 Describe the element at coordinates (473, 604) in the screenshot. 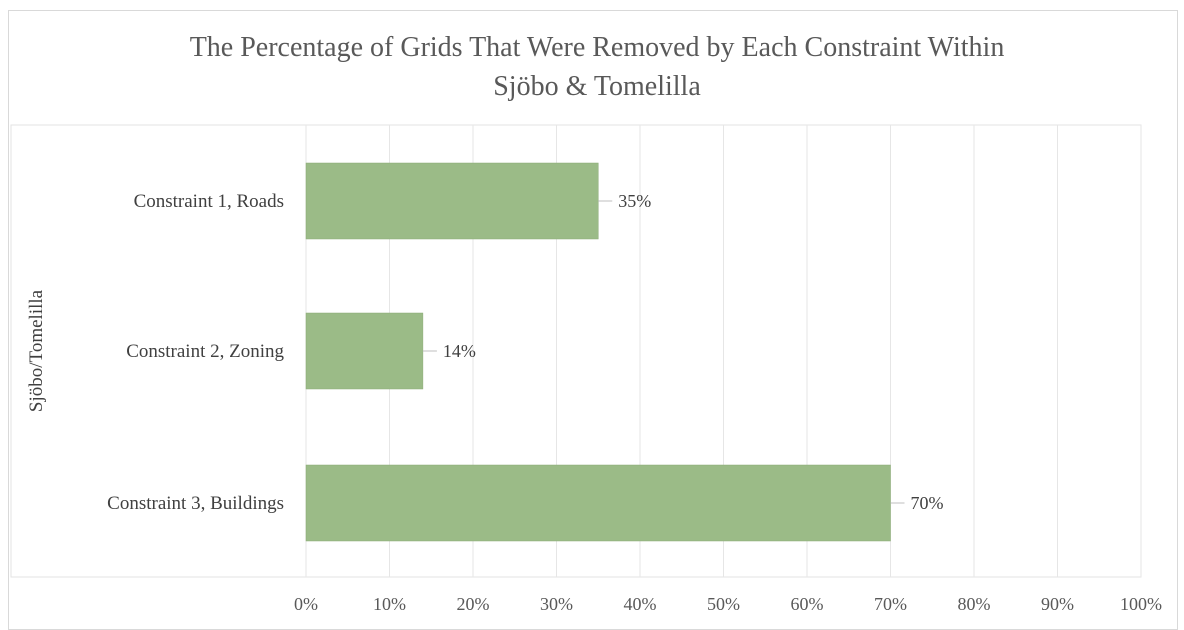

I see `x-tick-label: 20%` at that location.